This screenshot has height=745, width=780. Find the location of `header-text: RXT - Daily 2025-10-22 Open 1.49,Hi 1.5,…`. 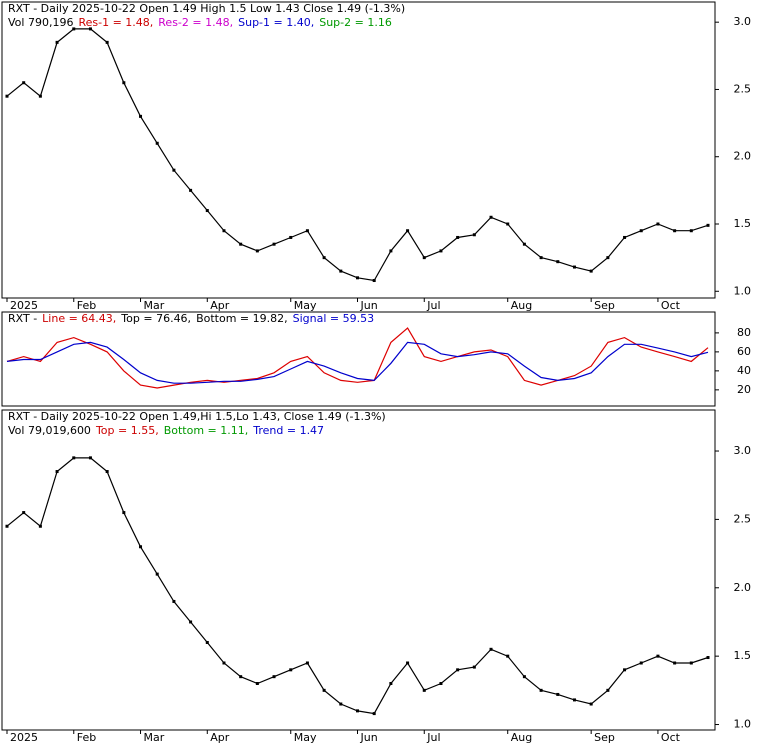

header-text: RXT - Daily 2025-10-22 Open 1.49,Hi 1.5,… is located at coordinates (197, 416).